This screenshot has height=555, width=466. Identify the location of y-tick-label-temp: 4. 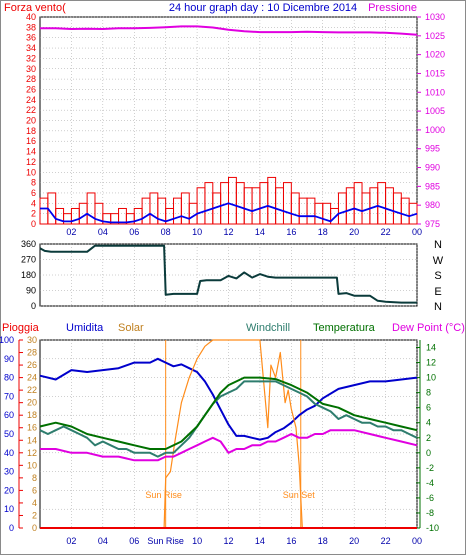
(428, 423).